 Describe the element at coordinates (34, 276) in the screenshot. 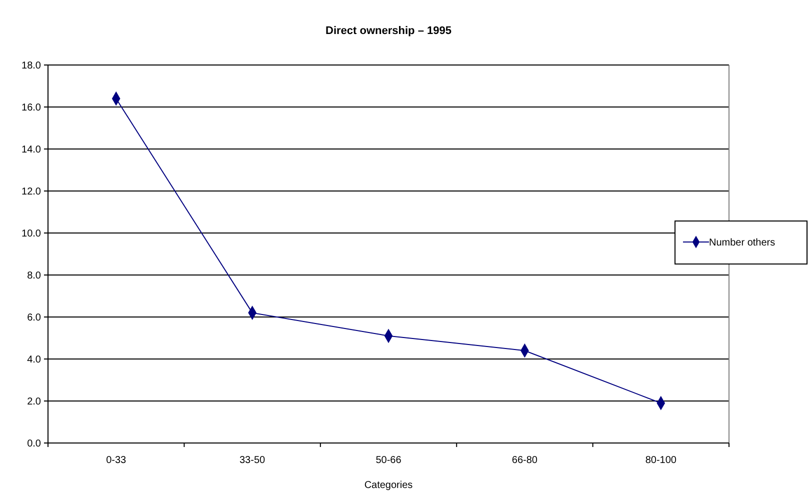

I see `y-tick-label: 8.0` at that location.